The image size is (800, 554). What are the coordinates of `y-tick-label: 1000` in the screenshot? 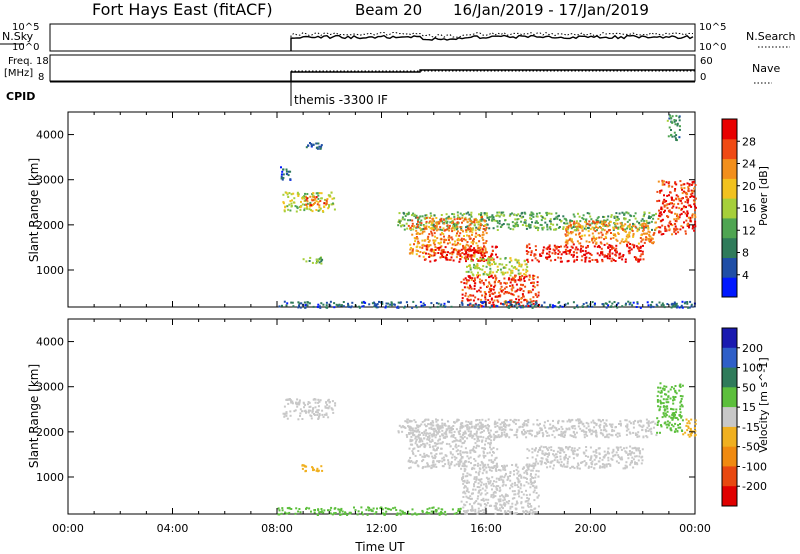 It's located at (50, 477).